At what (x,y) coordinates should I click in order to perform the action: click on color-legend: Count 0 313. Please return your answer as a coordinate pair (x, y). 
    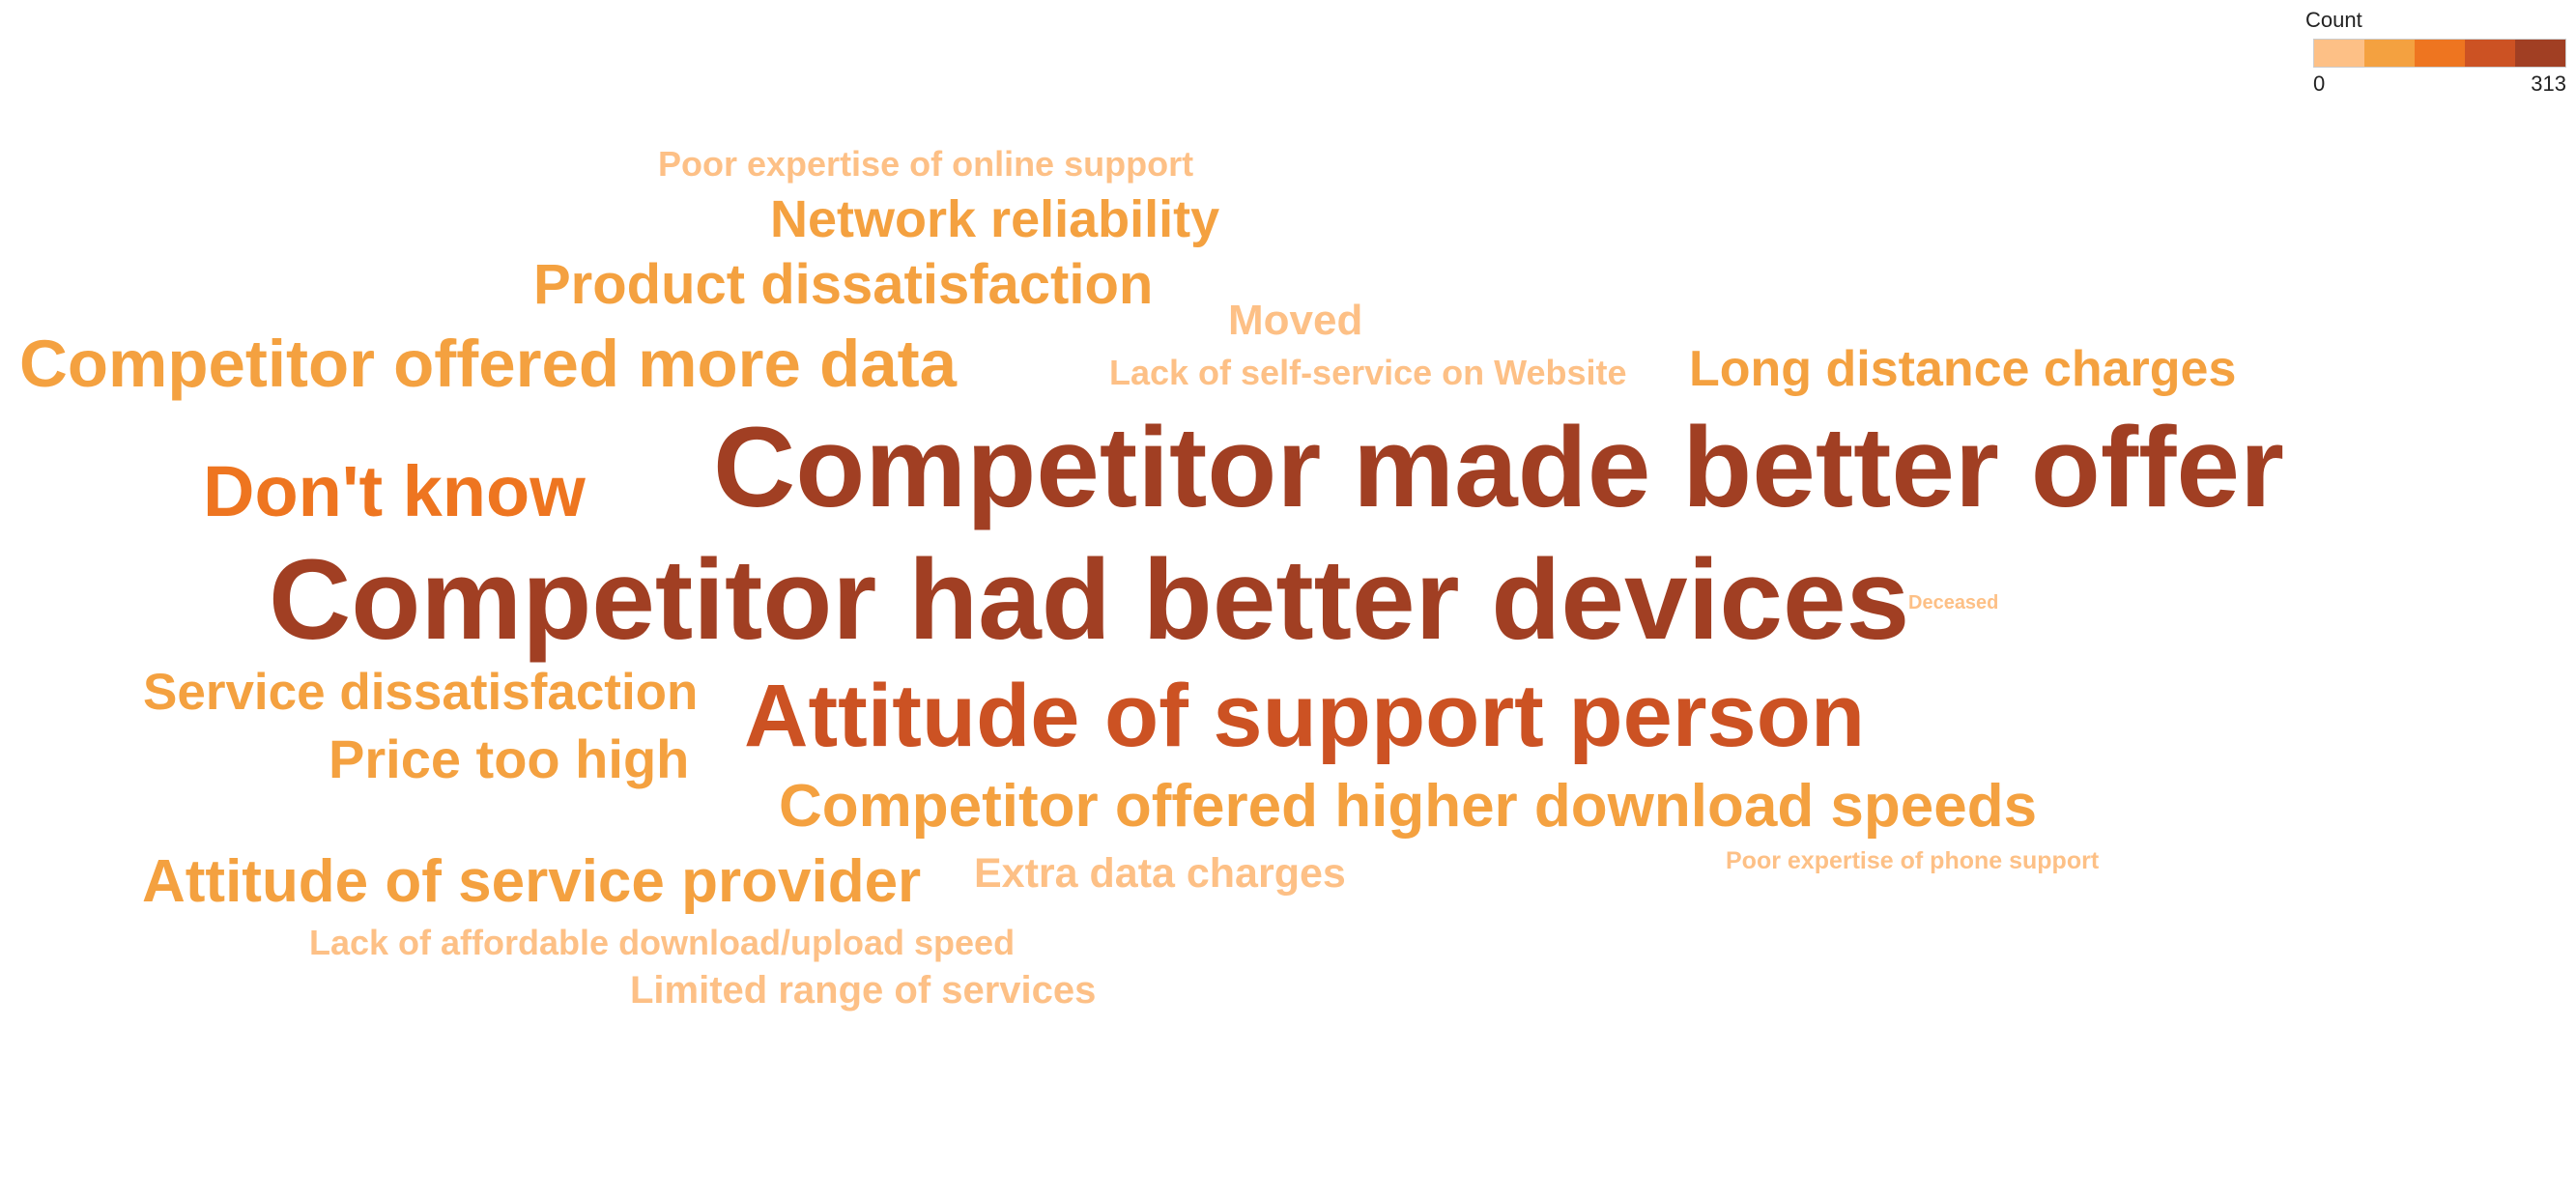
    Looking at the image, I should click on (2436, 54).